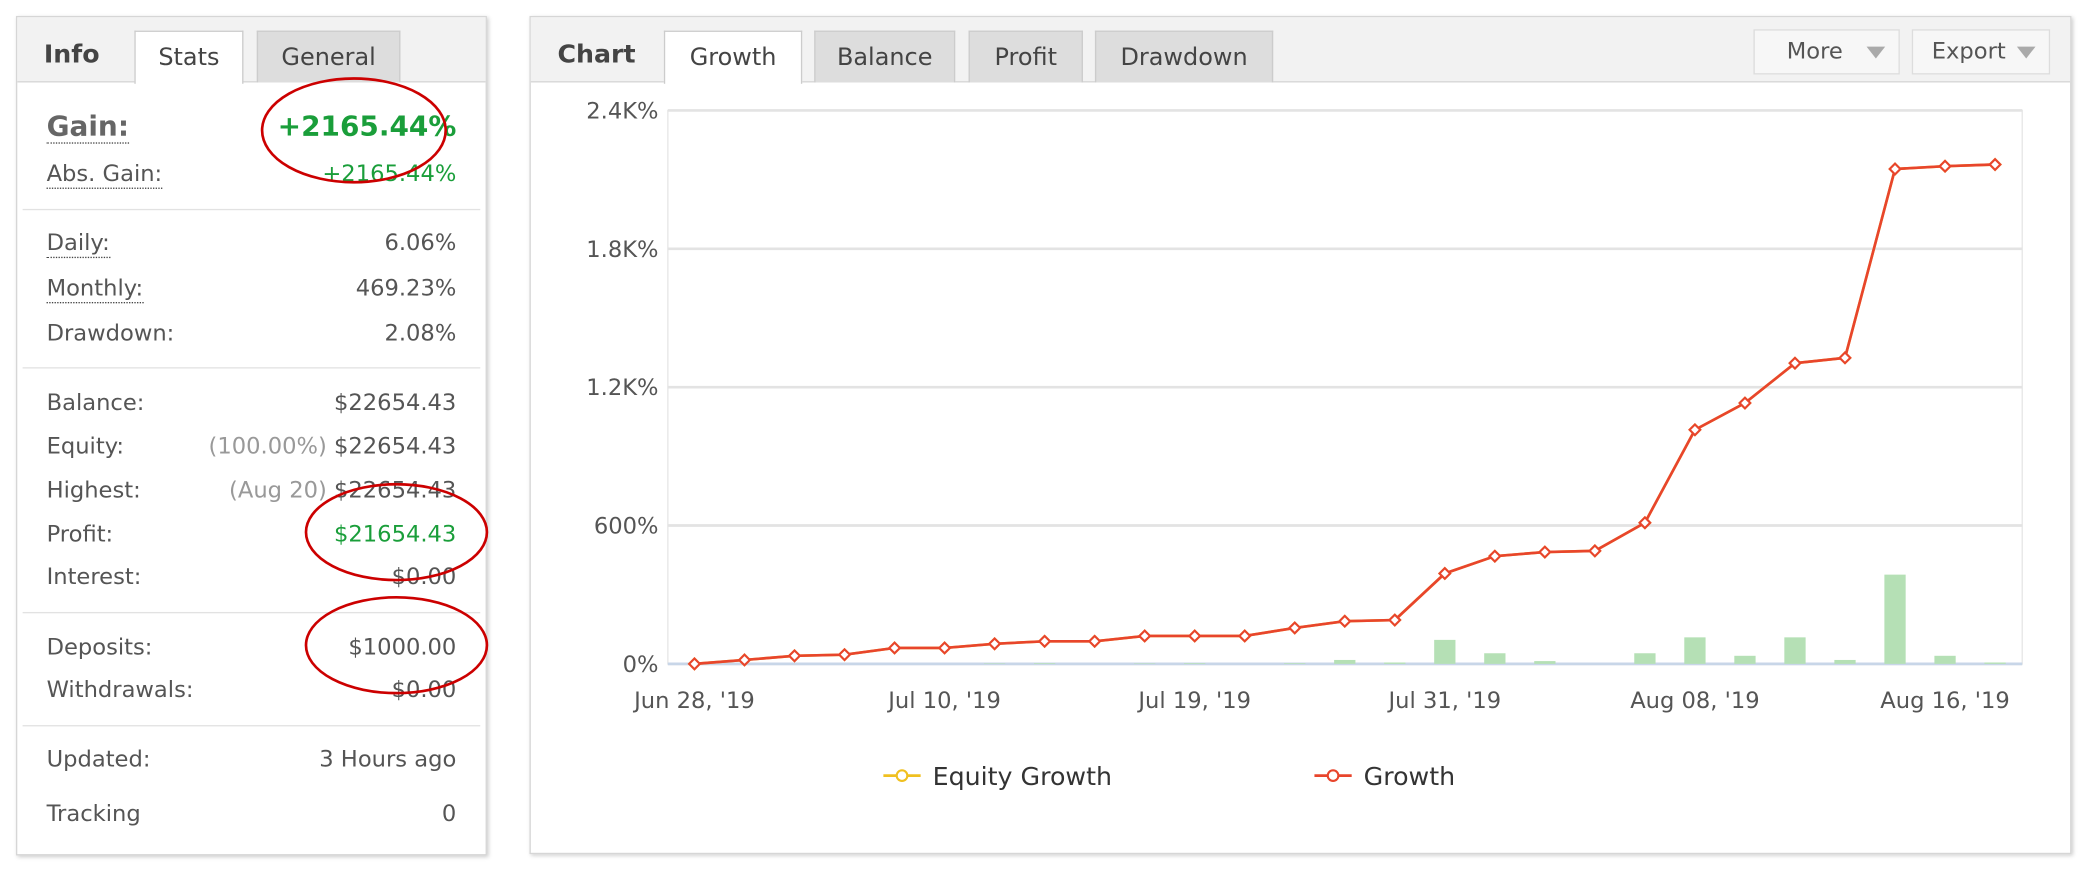  What do you see at coordinates (1184, 56) in the screenshot?
I see `tab: Drawdown` at bounding box center [1184, 56].